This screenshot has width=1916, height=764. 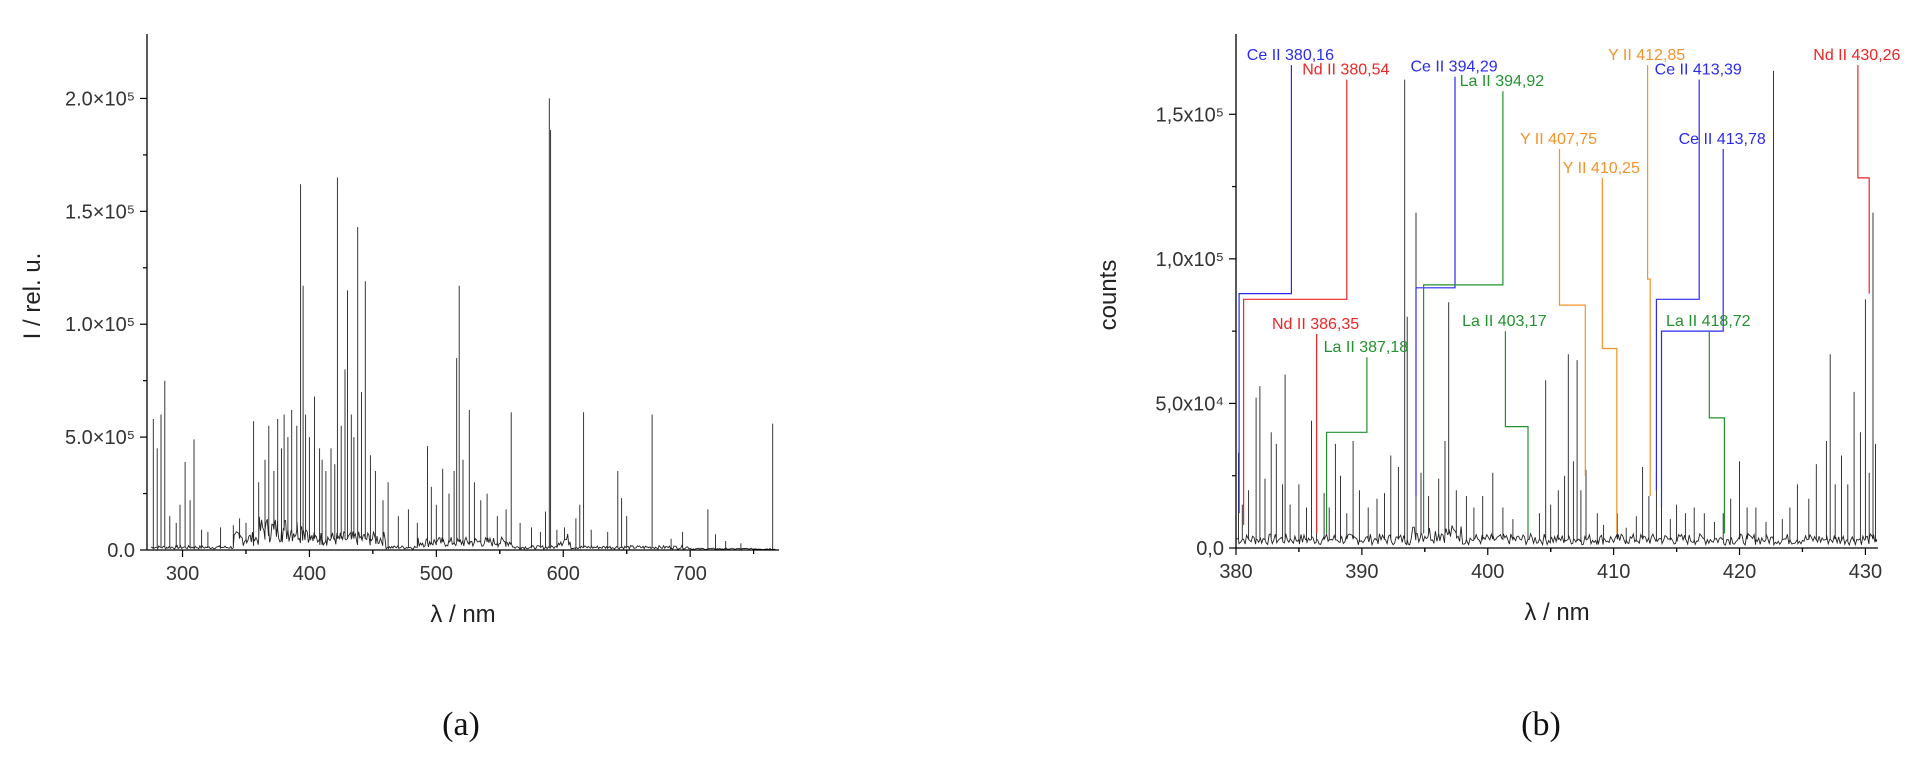 What do you see at coordinates (1315, 324) in the screenshot?
I see `annotation-label-2: Nd II 386,35` at bounding box center [1315, 324].